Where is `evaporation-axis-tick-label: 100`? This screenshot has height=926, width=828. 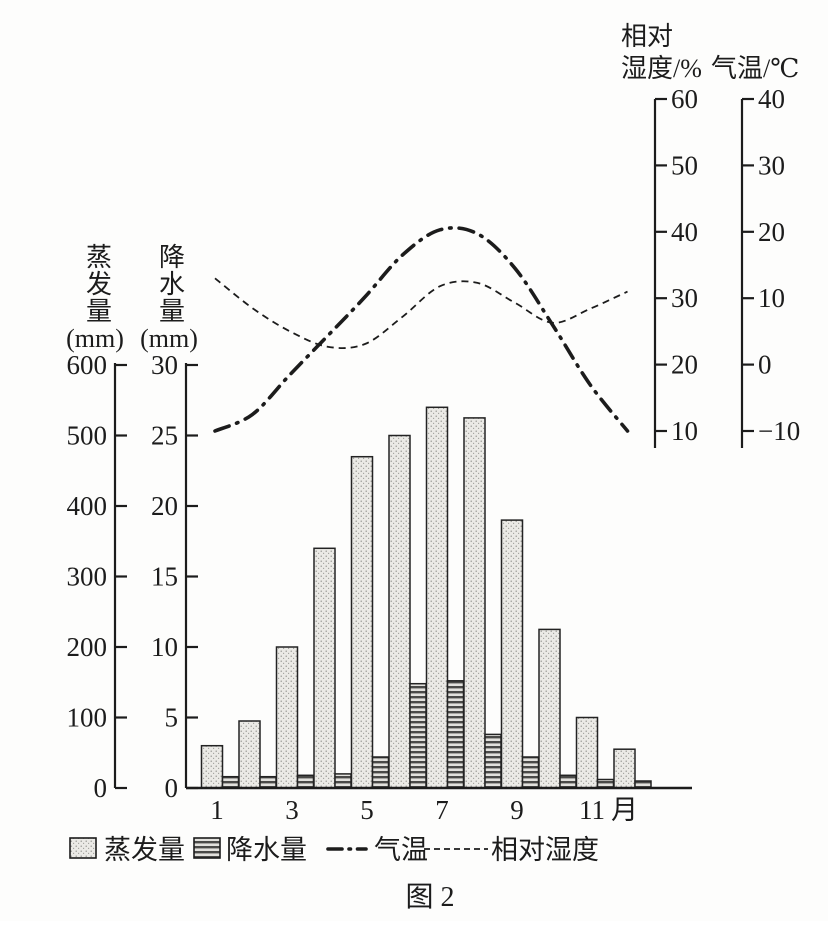 evaporation-axis-tick-label: 100 is located at coordinates (87, 718).